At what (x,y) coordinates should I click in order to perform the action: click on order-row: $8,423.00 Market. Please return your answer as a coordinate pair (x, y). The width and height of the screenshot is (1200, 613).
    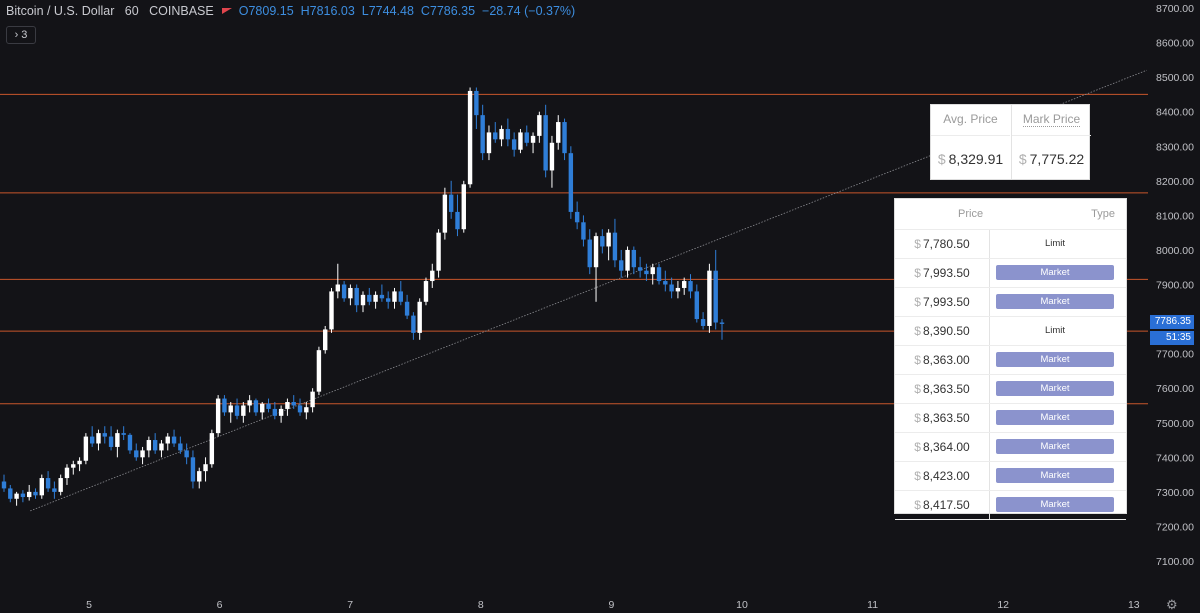
    Looking at the image, I should click on (1010, 476).